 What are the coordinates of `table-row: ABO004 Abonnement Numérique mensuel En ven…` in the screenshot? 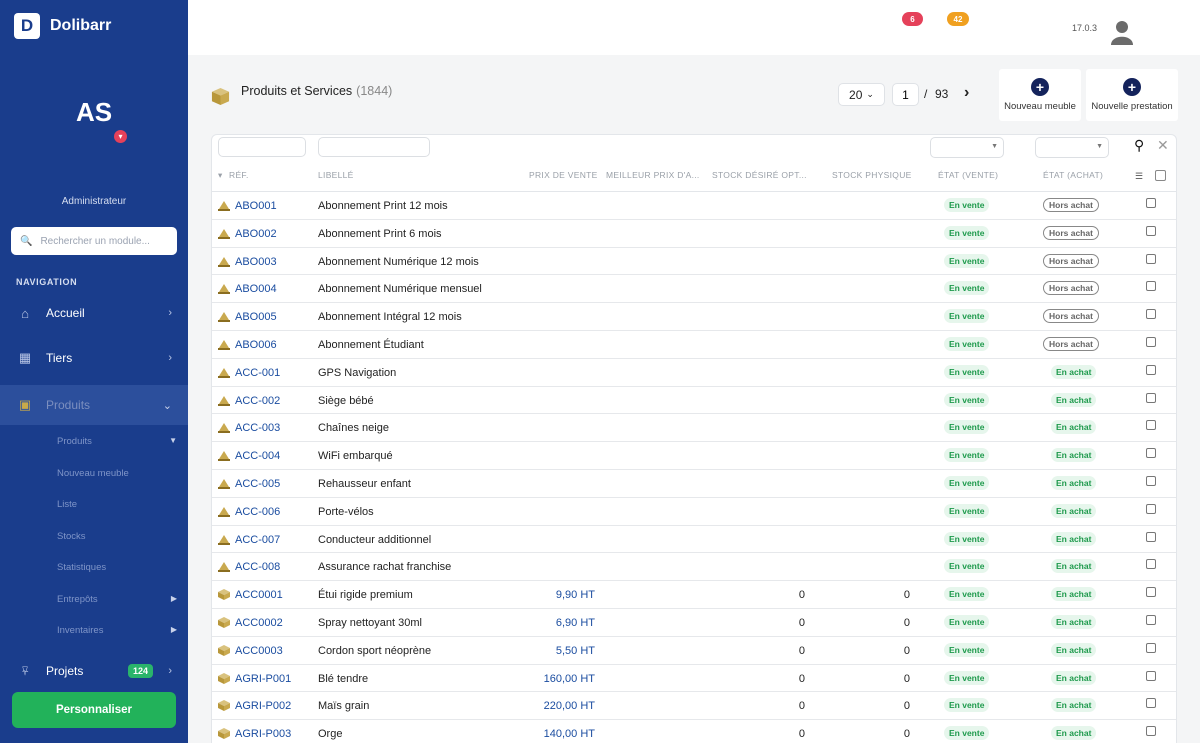 It's located at (694, 289).